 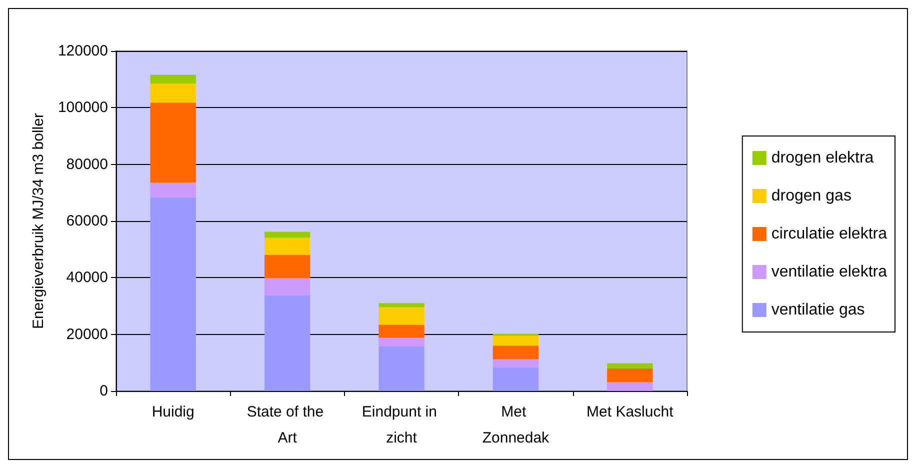 What do you see at coordinates (516, 425) in the screenshot?
I see `x-tick-label: Met Zonnedak` at bounding box center [516, 425].